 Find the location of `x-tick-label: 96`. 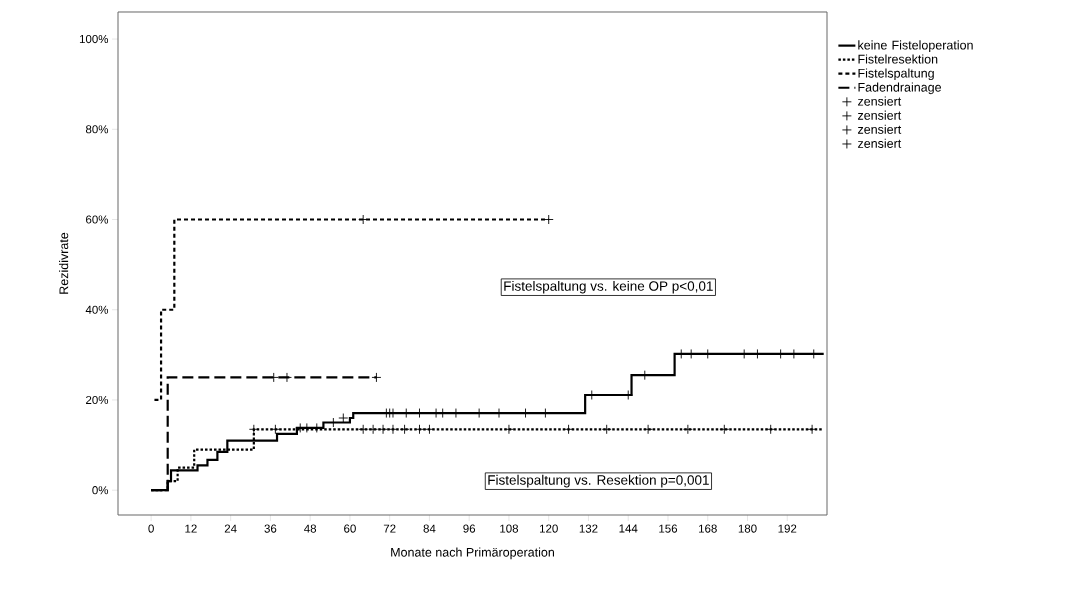

x-tick-label: 96 is located at coordinates (469, 528).